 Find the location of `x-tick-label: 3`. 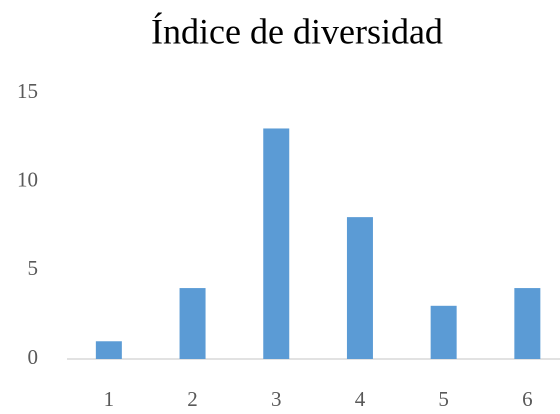

x-tick-label: 3 is located at coordinates (276, 399).